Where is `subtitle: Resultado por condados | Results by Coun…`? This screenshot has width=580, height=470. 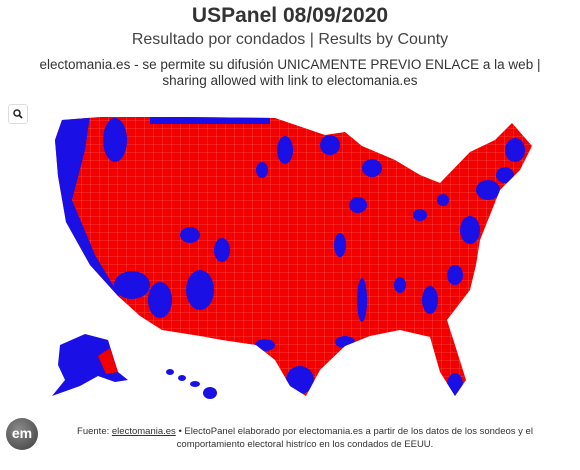 subtitle: Resultado por condados | Results by Coun… is located at coordinates (290, 39).